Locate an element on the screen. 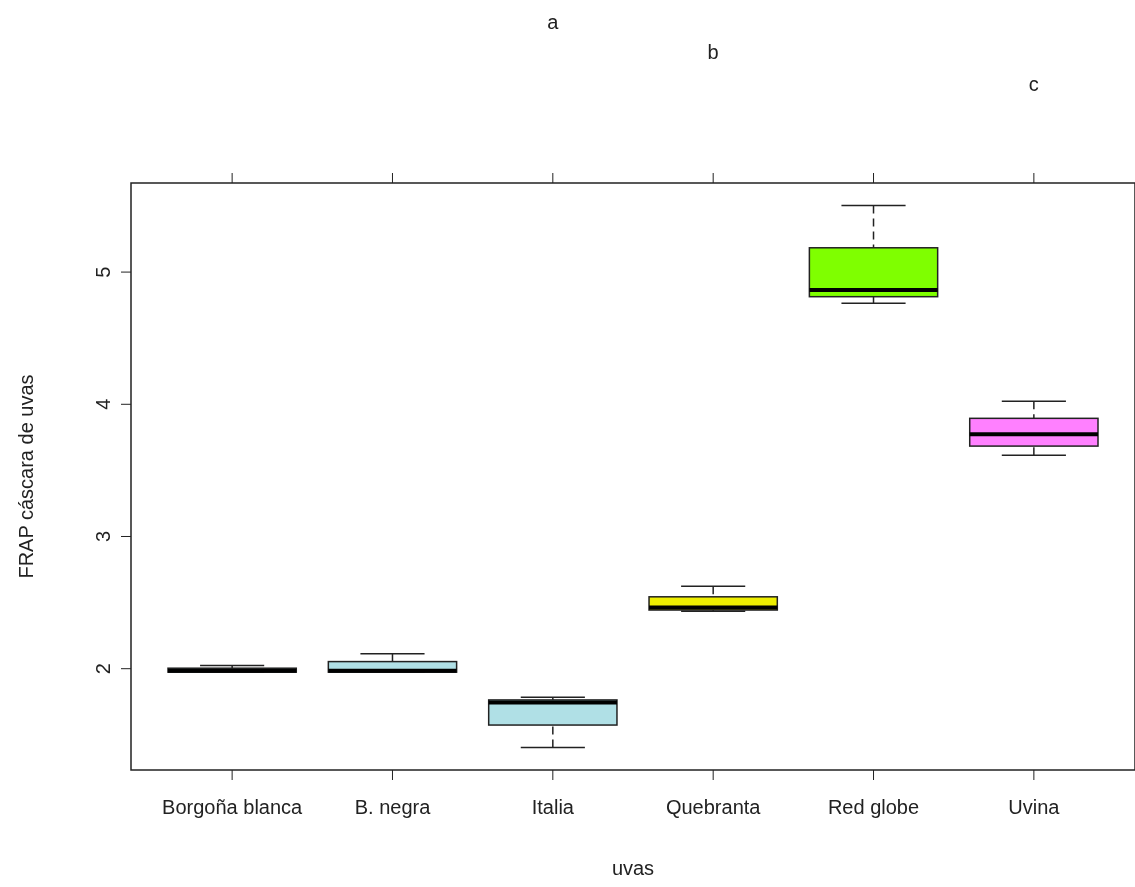 The height and width of the screenshot is (887, 1135). x-tick-label: B. negra is located at coordinates (393, 807).